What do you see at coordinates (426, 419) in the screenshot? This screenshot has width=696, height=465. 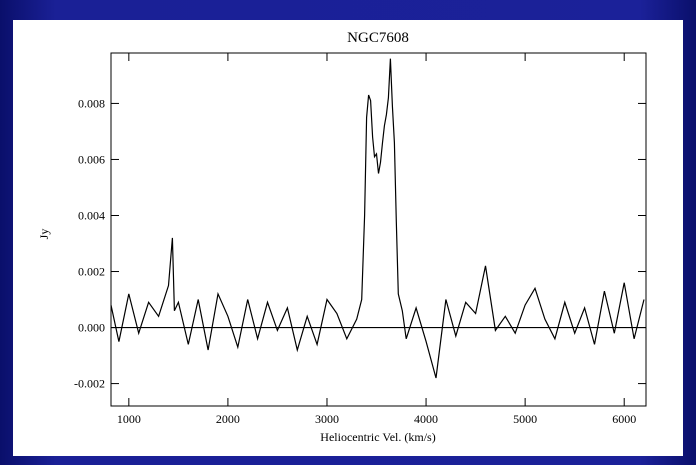 I see `x-tick-label: 4000` at bounding box center [426, 419].